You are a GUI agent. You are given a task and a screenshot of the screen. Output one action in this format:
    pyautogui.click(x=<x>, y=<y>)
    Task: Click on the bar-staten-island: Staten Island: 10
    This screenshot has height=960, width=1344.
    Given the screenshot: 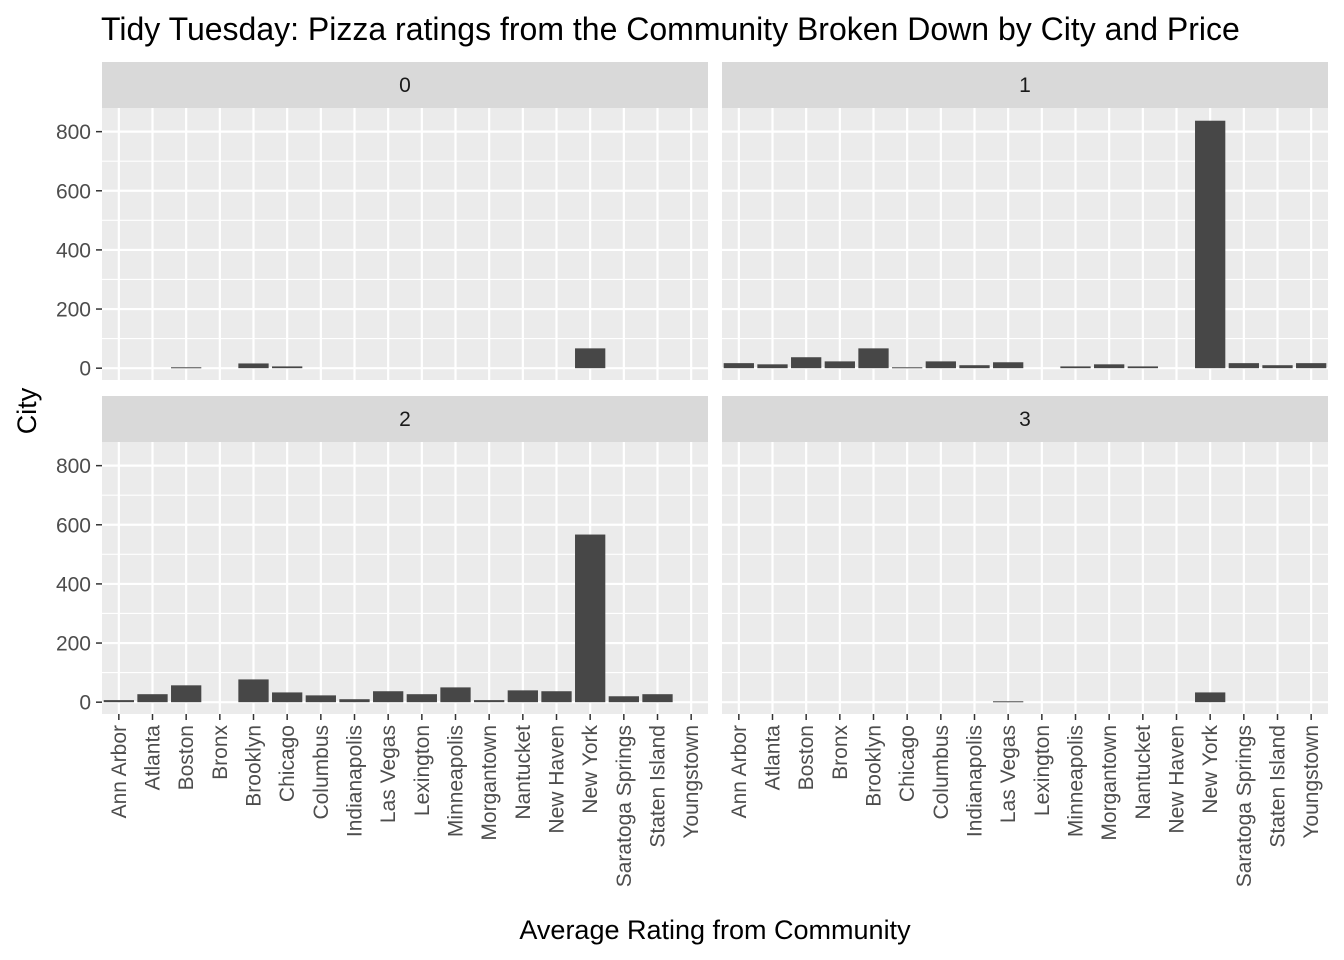 What is the action you would take?
    pyautogui.click(x=1277, y=367)
    